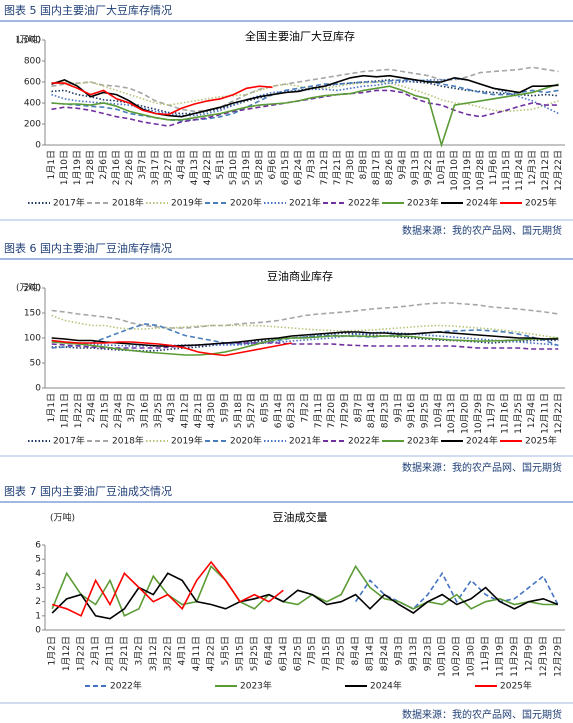 The height and width of the screenshot is (723, 573). I want to click on x-tick-label: 11月9日, so click(485, 653).